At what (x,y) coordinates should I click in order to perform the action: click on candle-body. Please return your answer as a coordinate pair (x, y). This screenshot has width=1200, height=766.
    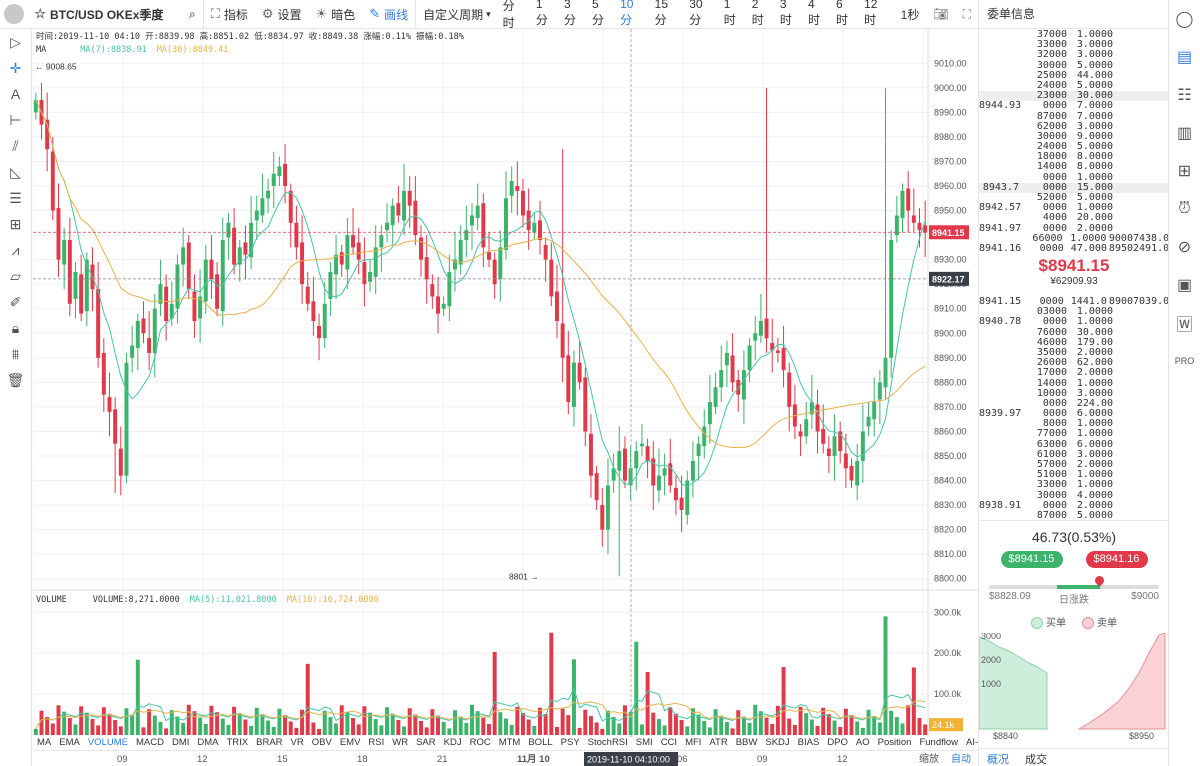
    Looking at the image, I should click on (658, 483).